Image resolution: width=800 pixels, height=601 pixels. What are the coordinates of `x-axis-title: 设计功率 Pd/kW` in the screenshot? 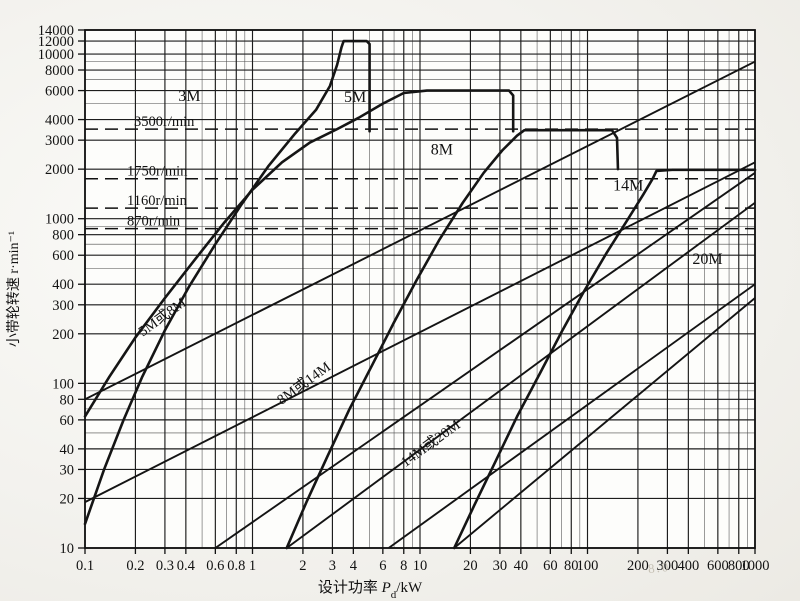 It's located at (370, 590).